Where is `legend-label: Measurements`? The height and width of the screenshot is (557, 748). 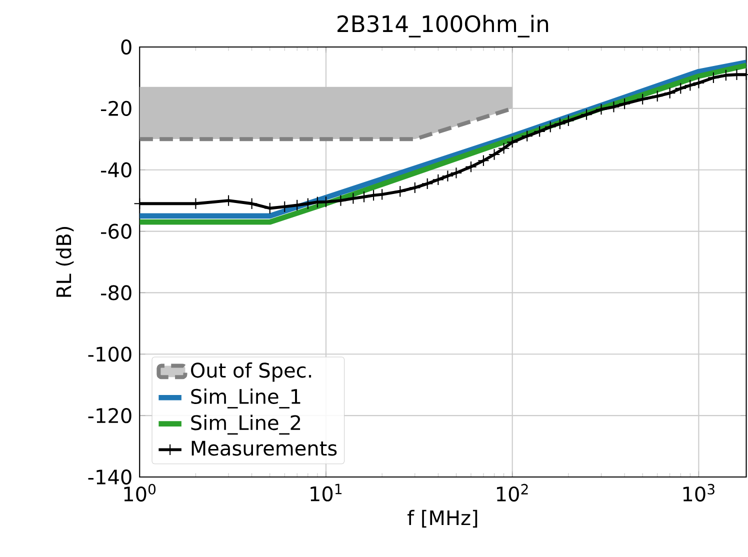 legend-label: Measurements is located at coordinates (264, 448).